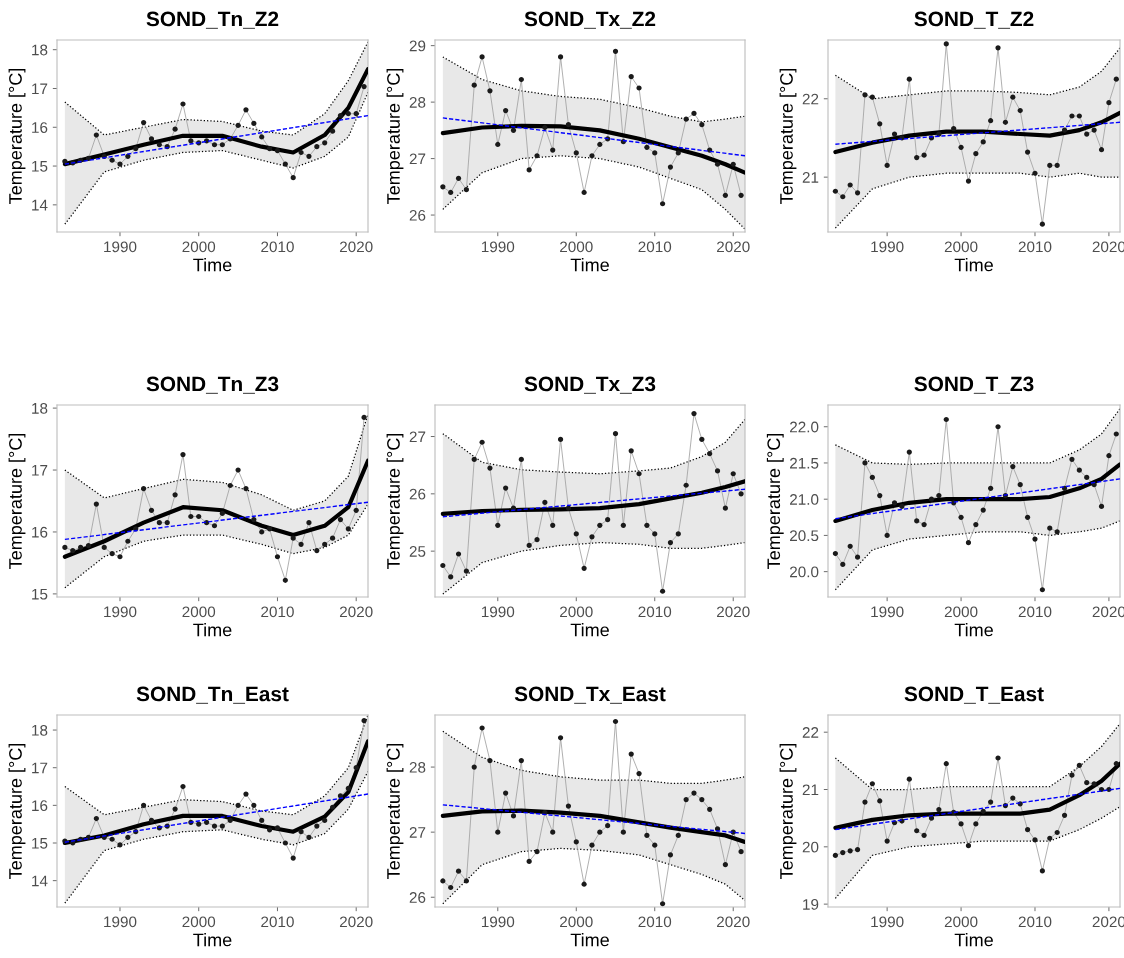  What do you see at coordinates (40, 89) in the screenshot?
I see `y-tick-label: 17` at bounding box center [40, 89].